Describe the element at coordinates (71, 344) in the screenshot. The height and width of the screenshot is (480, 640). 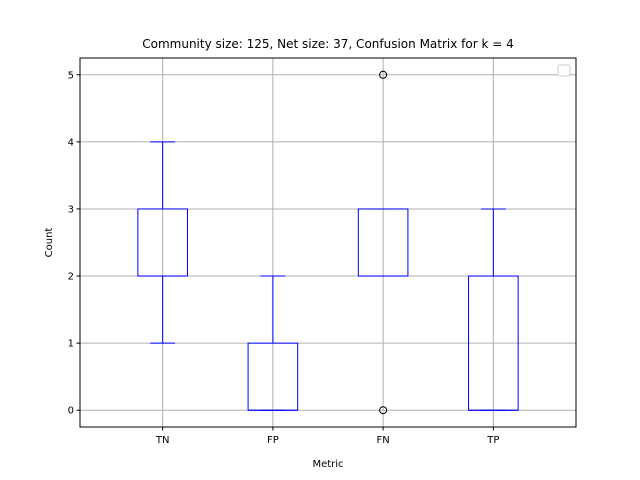
I see `y-tick-label: 1` at that location.